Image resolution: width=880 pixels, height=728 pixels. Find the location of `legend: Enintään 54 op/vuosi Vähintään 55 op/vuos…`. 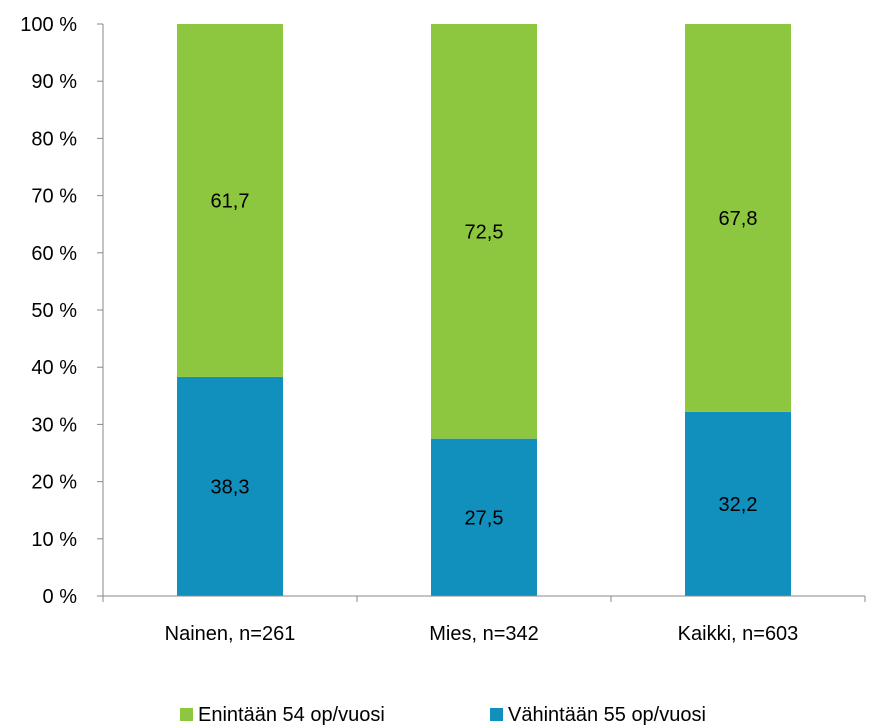

legend: Enintään 54 op/vuosi Vähintään 55 op/vuos… is located at coordinates (443, 715).